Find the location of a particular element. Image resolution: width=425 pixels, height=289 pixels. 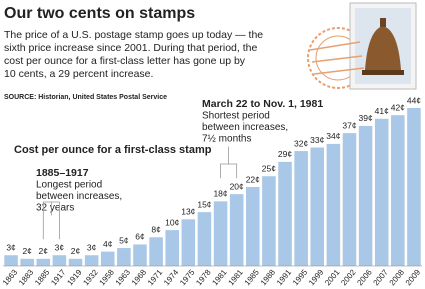

x-tick-label: 1974 is located at coordinates (171, 277).